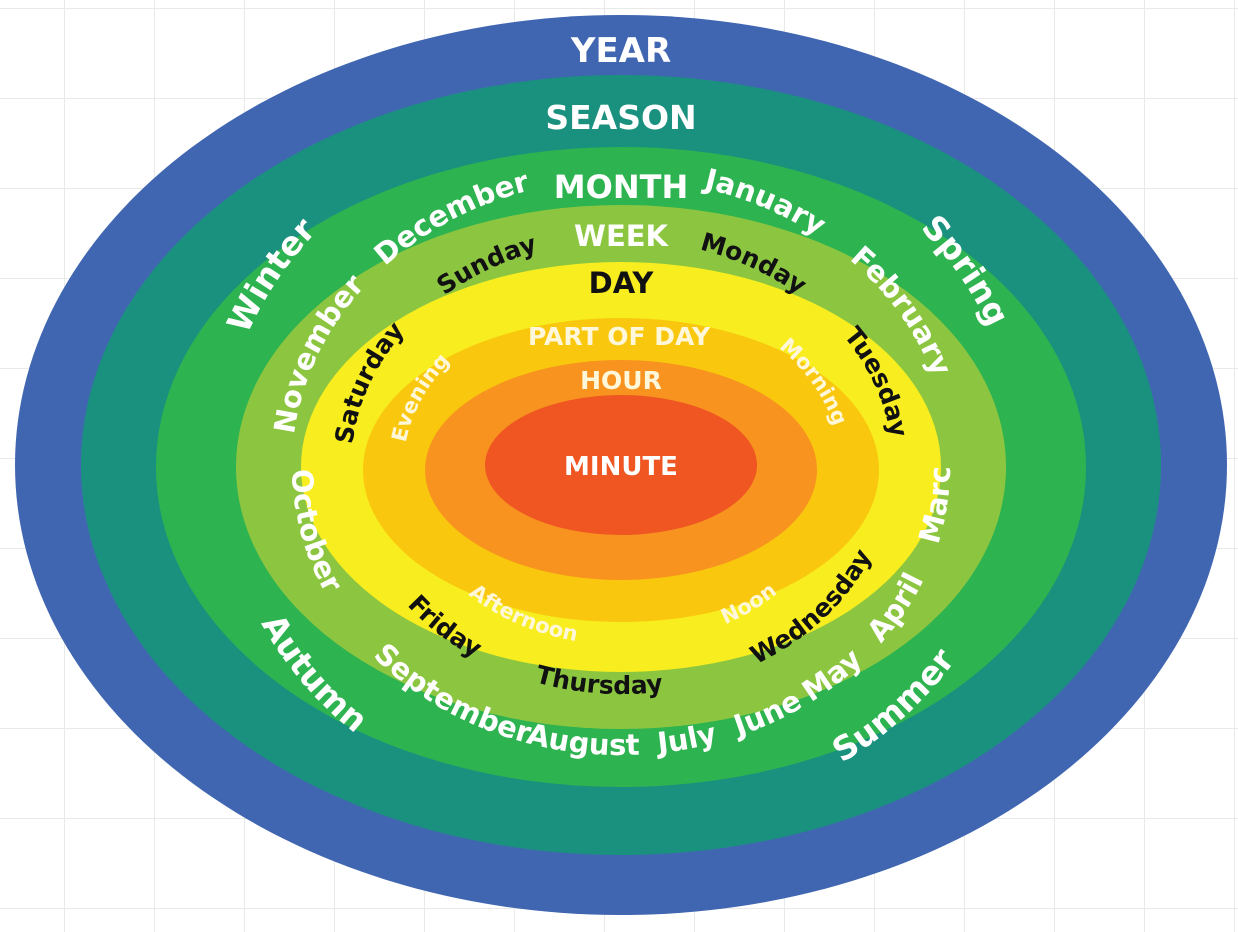 The image size is (1238, 932). What do you see at coordinates (622, 283) in the screenshot?
I see `day-title: DAY` at bounding box center [622, 283].